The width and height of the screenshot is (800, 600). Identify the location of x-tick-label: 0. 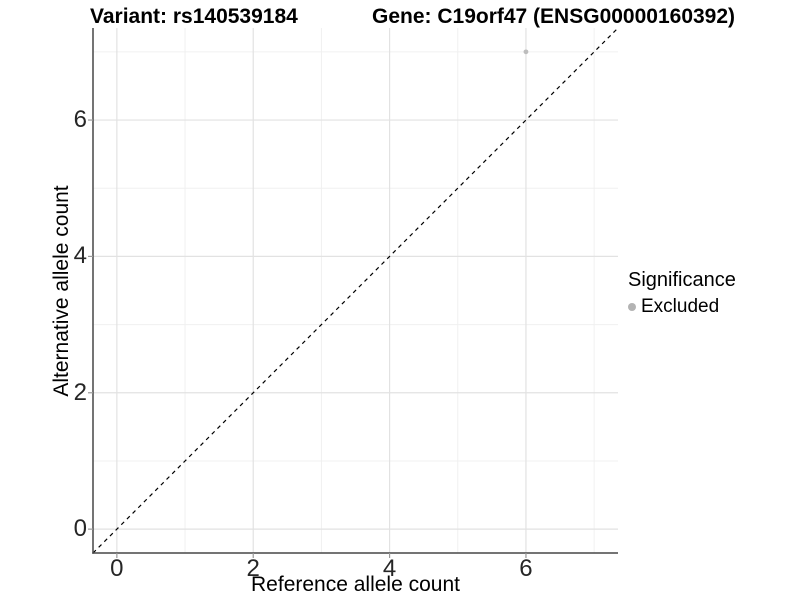
(117, 568).